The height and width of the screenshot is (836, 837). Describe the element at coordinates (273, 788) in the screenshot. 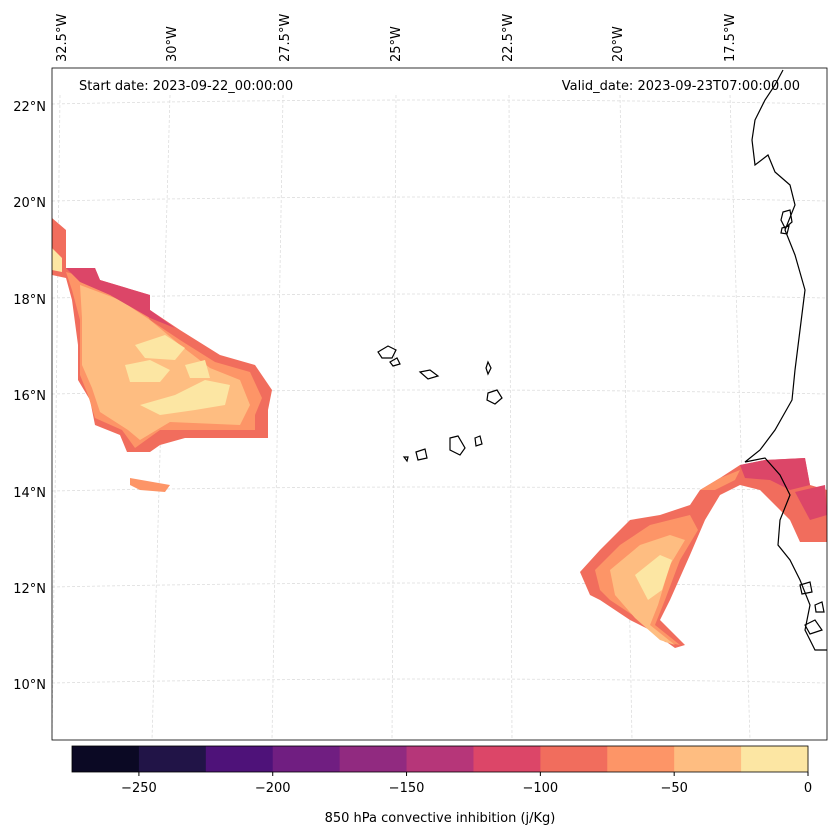

I see `colorbar-tick-label: −200` at that location.